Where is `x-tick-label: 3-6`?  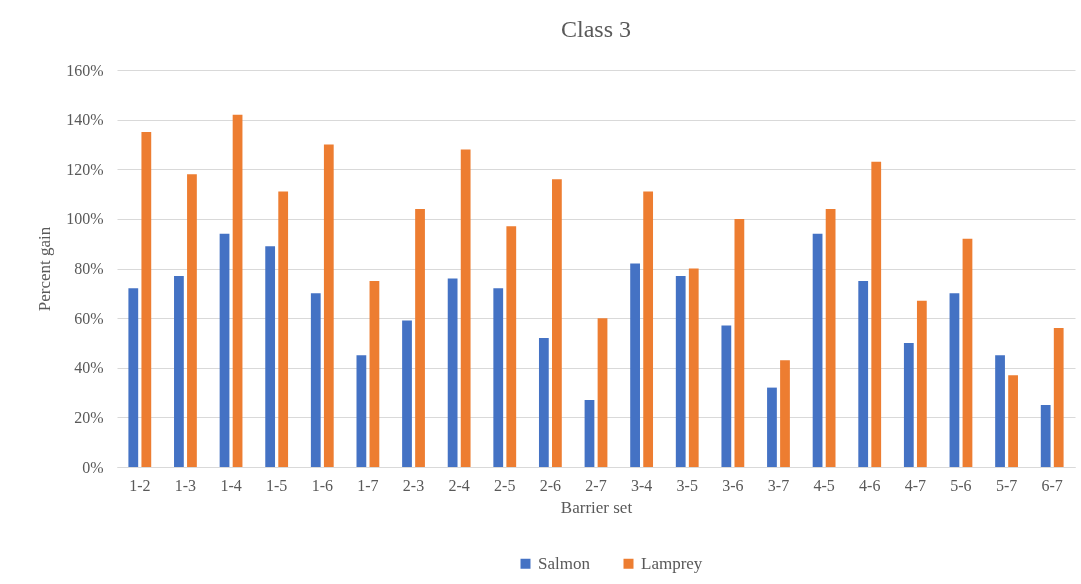 x-tick-label: 3-6 is located at coordinates (733, 485).